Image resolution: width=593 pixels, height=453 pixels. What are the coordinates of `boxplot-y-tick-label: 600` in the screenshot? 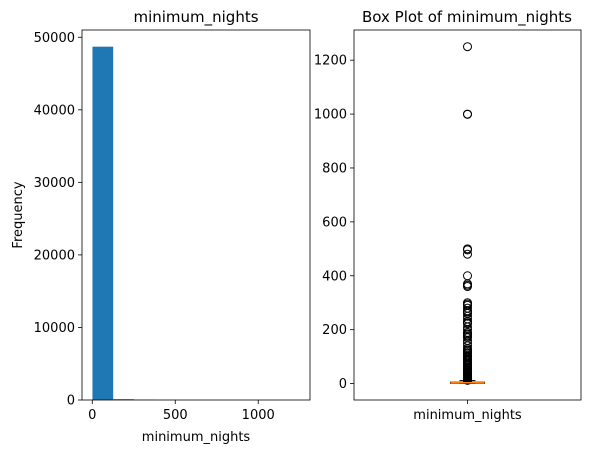 It's located at (334, 222).